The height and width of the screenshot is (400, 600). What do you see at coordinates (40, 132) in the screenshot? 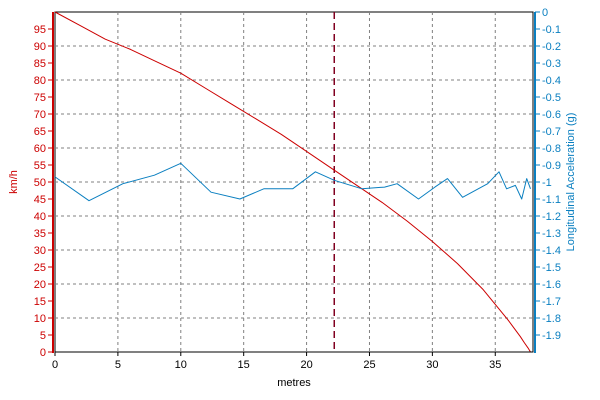
I see `left-tick-label: 65` at bounding box center [40, 132].